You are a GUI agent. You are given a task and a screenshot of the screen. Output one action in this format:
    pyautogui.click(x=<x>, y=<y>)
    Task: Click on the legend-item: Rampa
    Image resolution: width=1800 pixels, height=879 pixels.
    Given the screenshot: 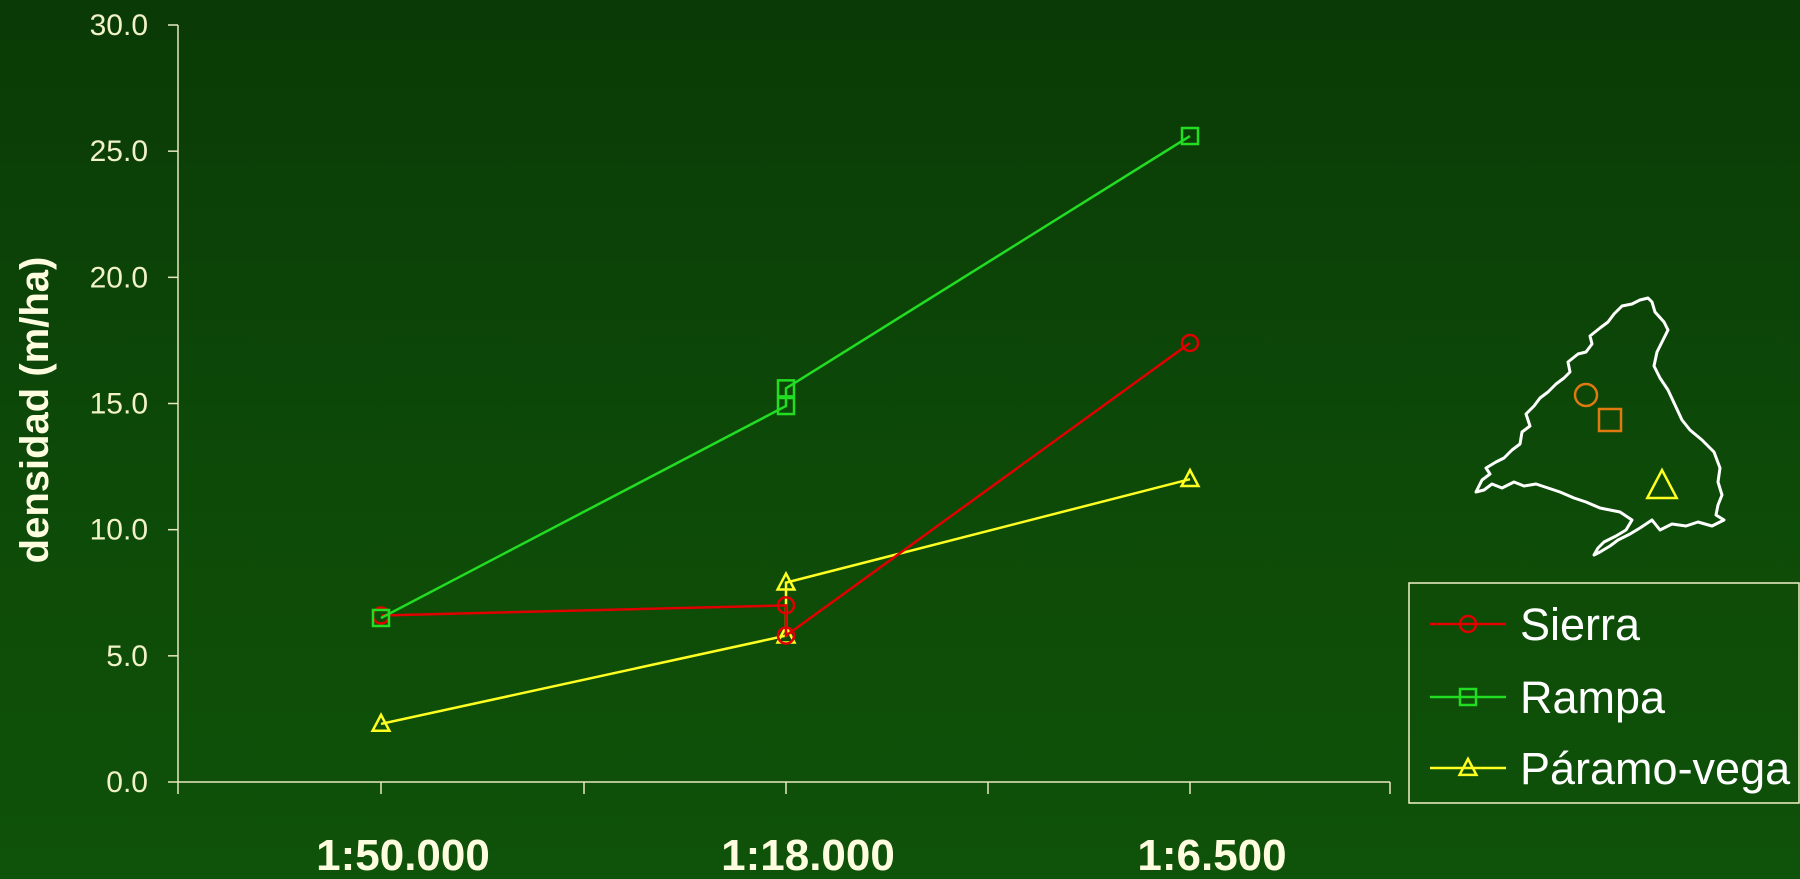 What is the action you would take?
    pyautogui.click(x=1548, y=697)
    